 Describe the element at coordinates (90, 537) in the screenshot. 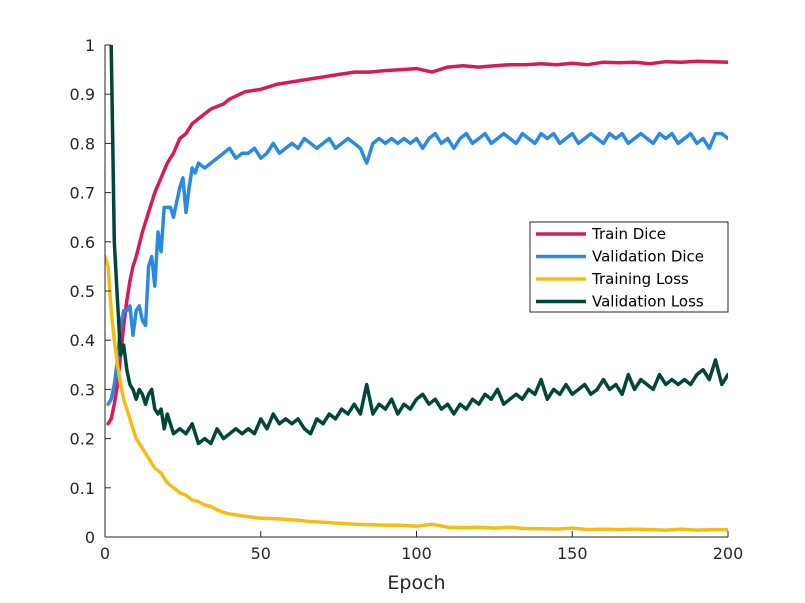

I see `y-tick-label: 0` at that location.